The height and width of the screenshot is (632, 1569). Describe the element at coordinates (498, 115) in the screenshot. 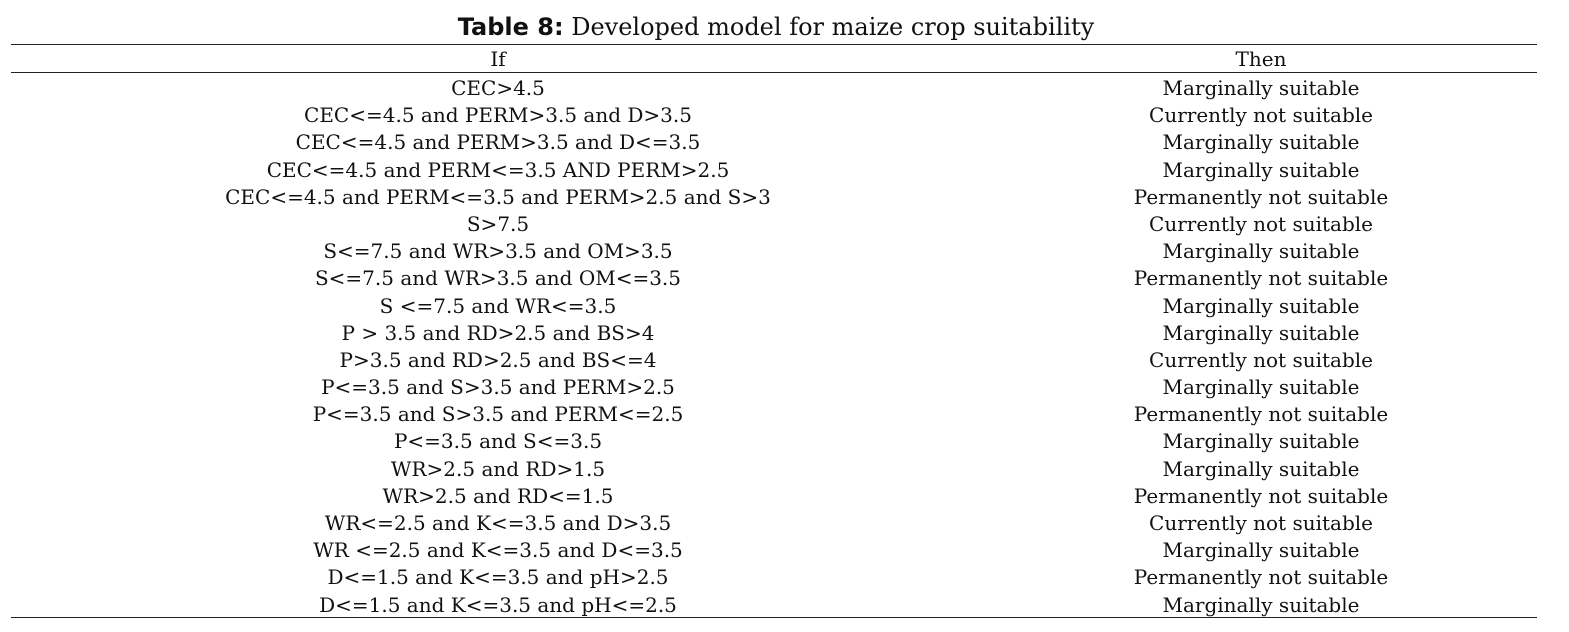

I see `condition-cell: CEC<=4.5 and PERM>3.5 and D>3.5` at that location.